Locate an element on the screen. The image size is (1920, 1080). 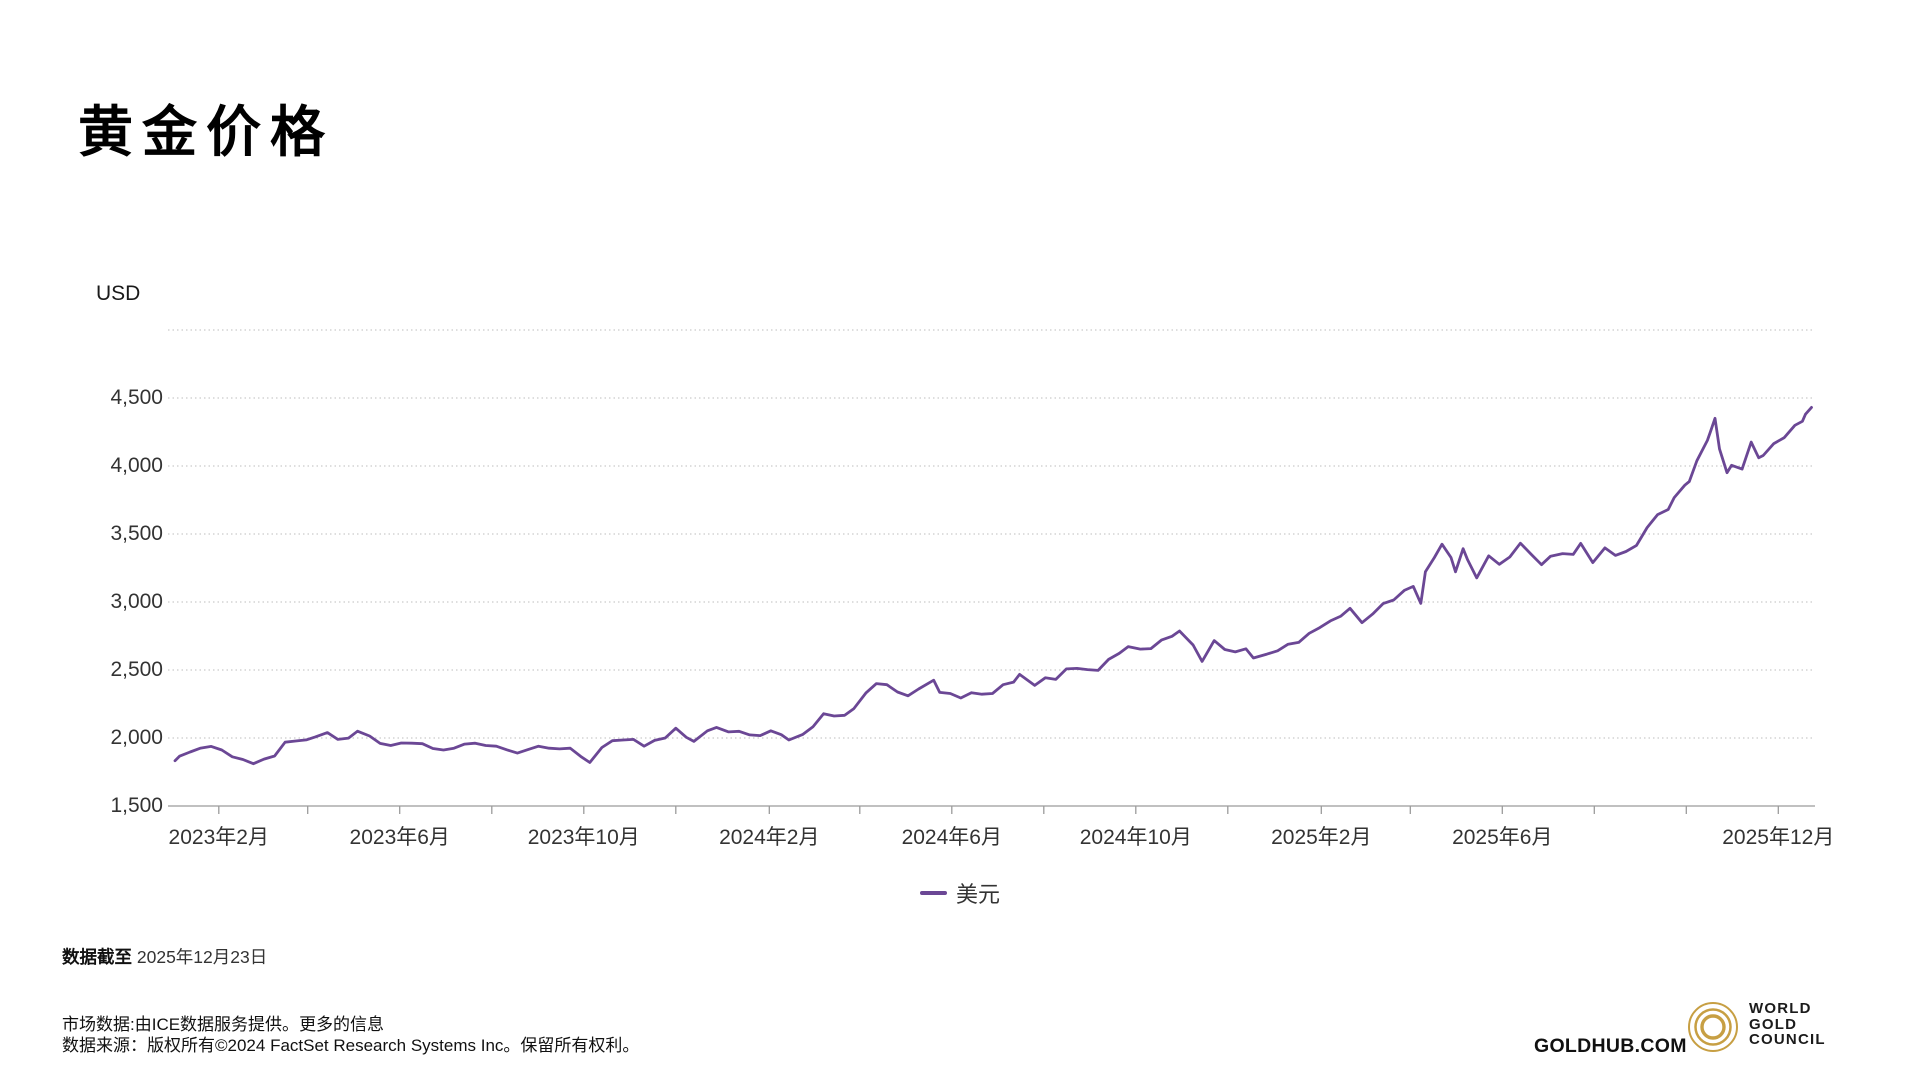
x-tick-label: 2023年10月 is located at coordinates (583, 837).